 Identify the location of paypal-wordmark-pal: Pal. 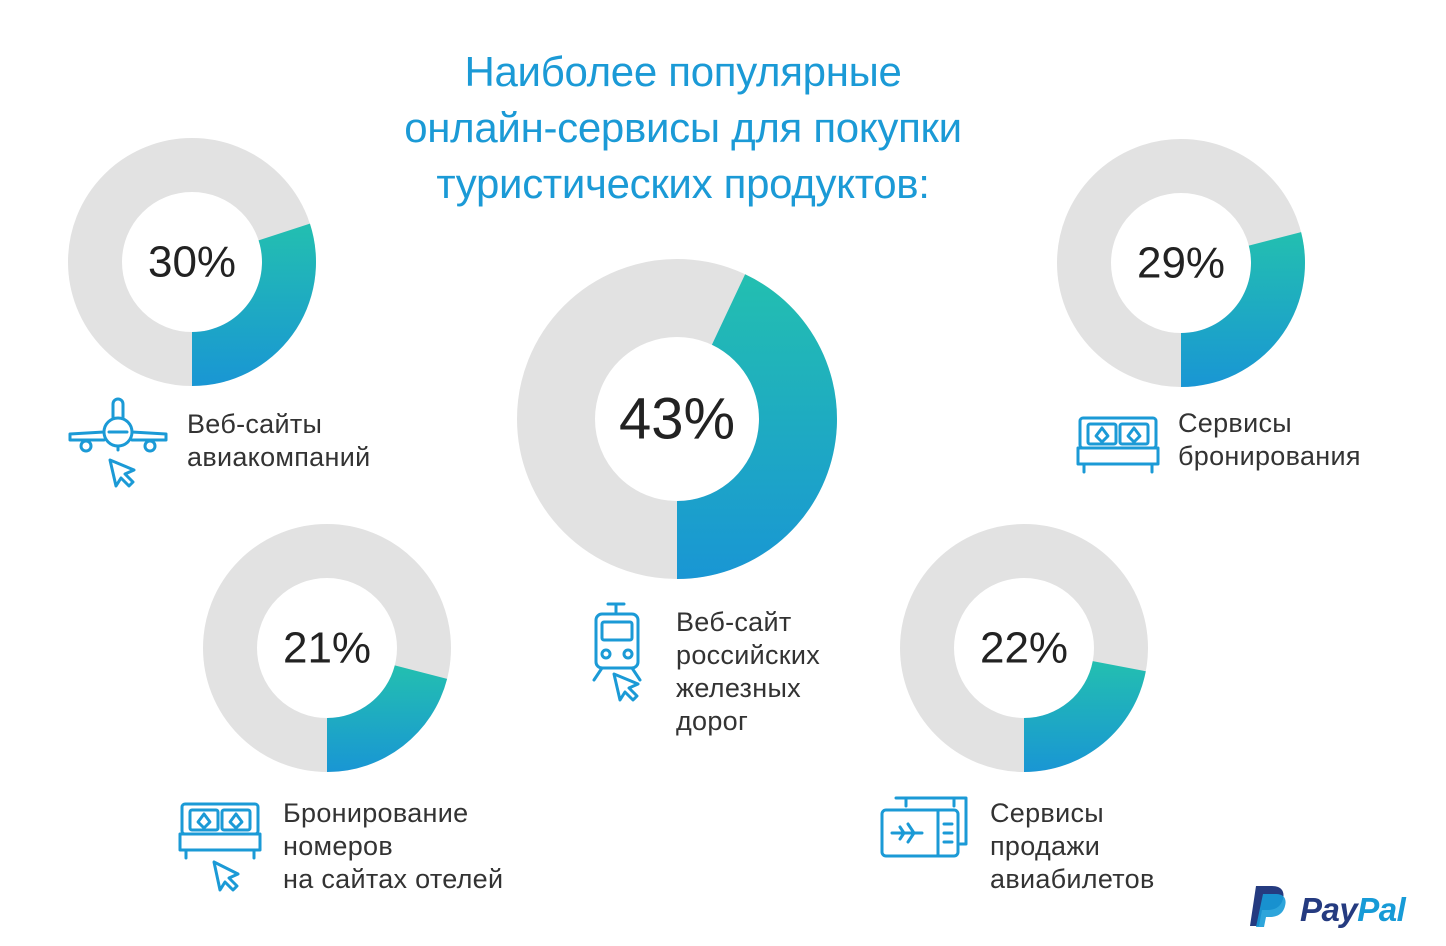
(1381, 909).